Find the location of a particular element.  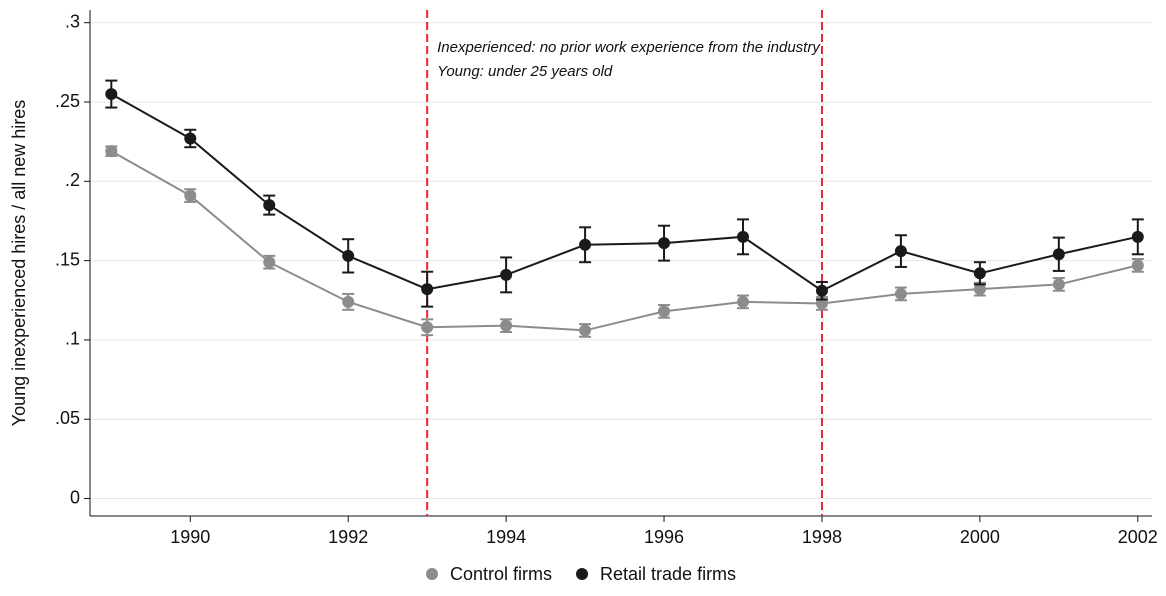

x-tick-label: 1998 is located at coordinates (822, 537).